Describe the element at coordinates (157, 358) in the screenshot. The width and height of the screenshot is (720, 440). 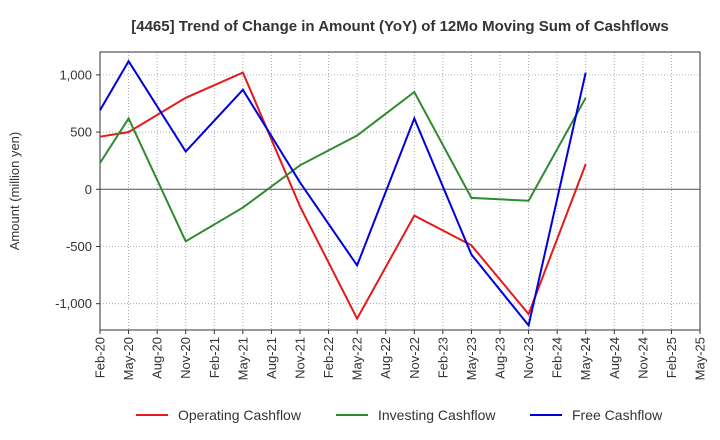
I see `x-tick-label: Aug-20` at that location.